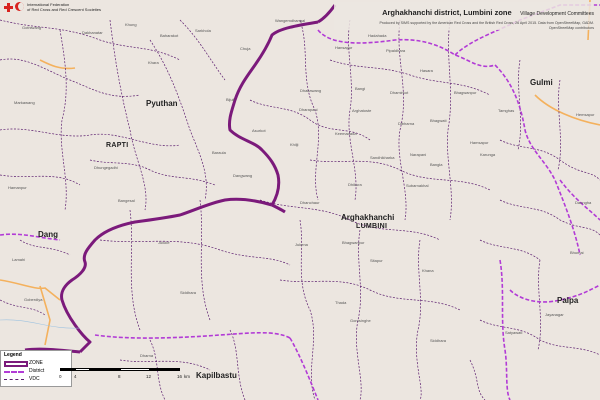 The width and height of the screenshot is (600, 400). I want to click on scale-unit: km, so click(187, 376).